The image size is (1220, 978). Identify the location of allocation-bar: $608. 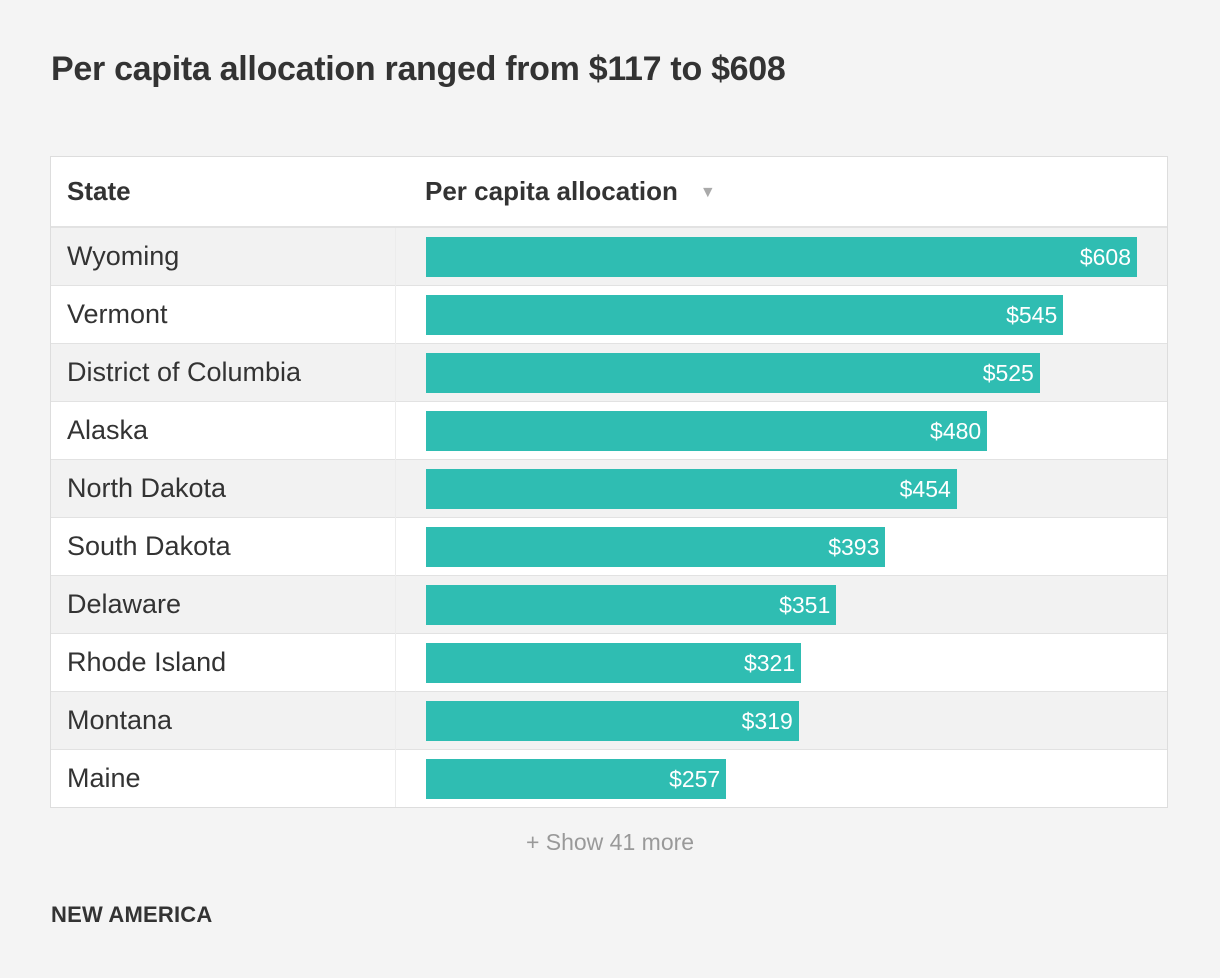
(781, 256).